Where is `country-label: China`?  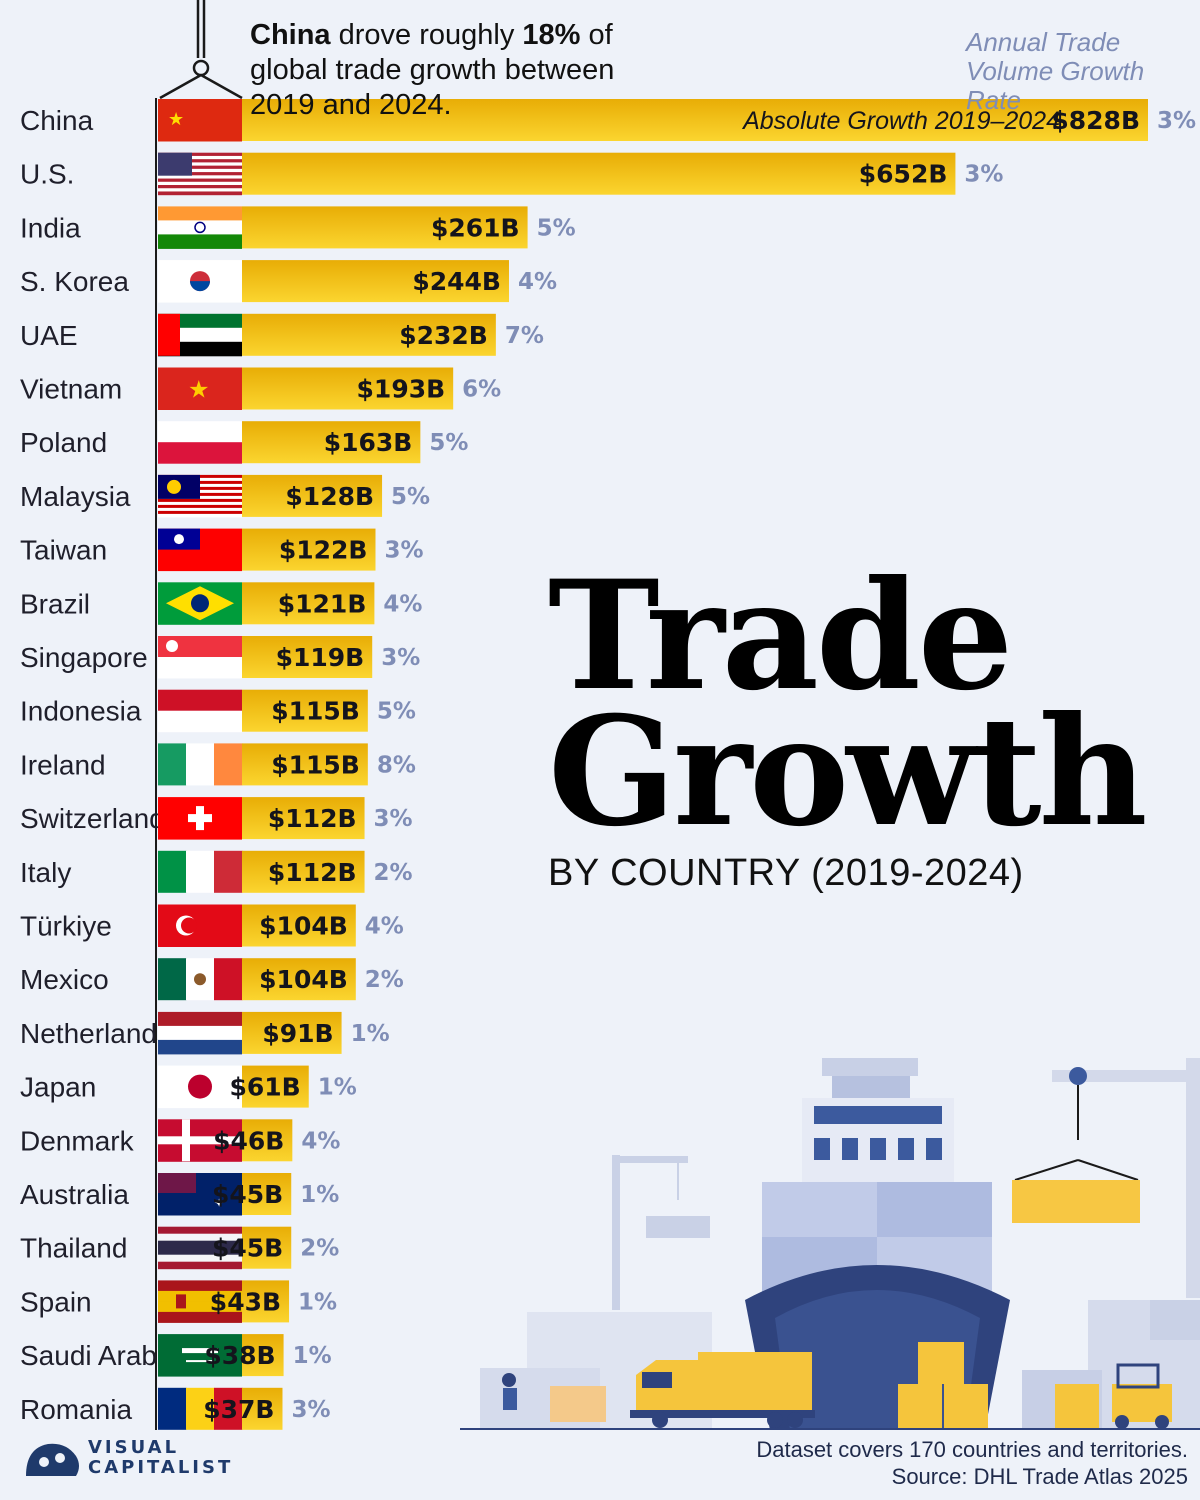
country-label: China is located at coordinates (57, 120).